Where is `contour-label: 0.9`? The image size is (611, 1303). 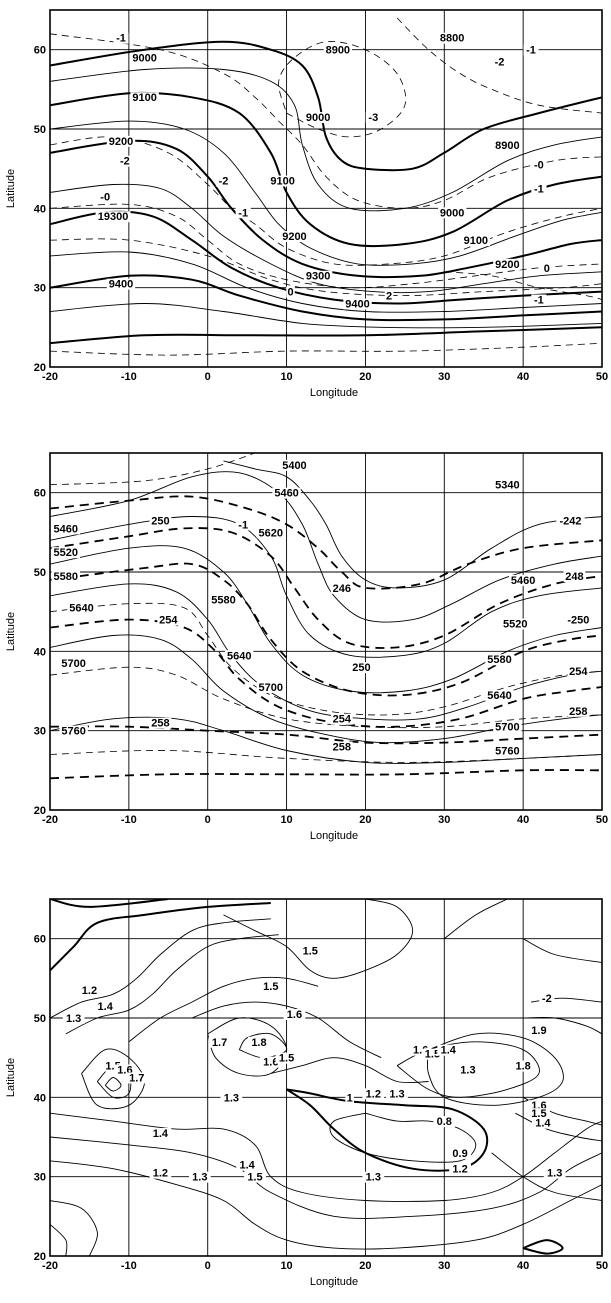 contour-label: 0.9 is located at coordinates (459, 1154).